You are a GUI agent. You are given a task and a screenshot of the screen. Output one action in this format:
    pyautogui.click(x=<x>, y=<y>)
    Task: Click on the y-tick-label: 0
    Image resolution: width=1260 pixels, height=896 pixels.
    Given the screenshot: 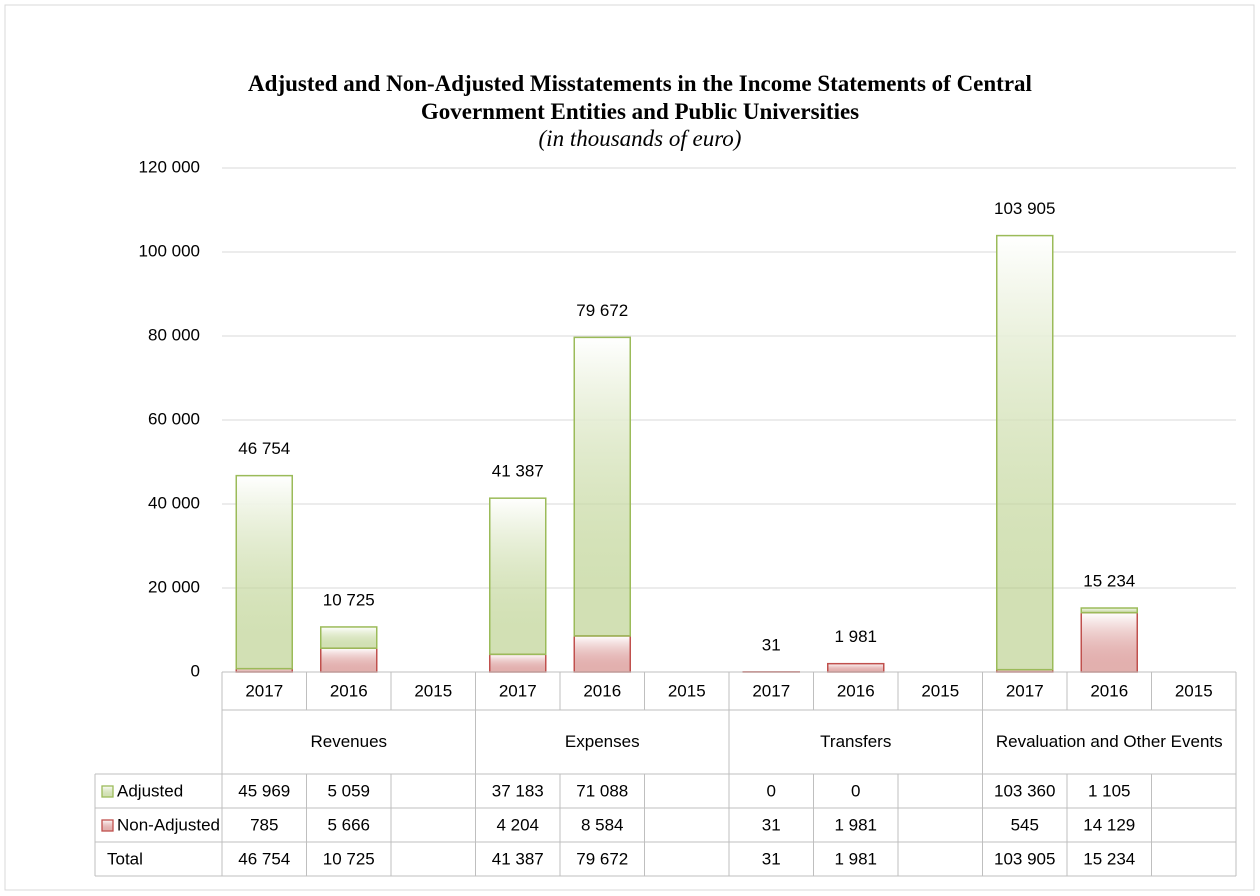 What is the action you would take?
    pyautogui.click(x=195, y=670)
    